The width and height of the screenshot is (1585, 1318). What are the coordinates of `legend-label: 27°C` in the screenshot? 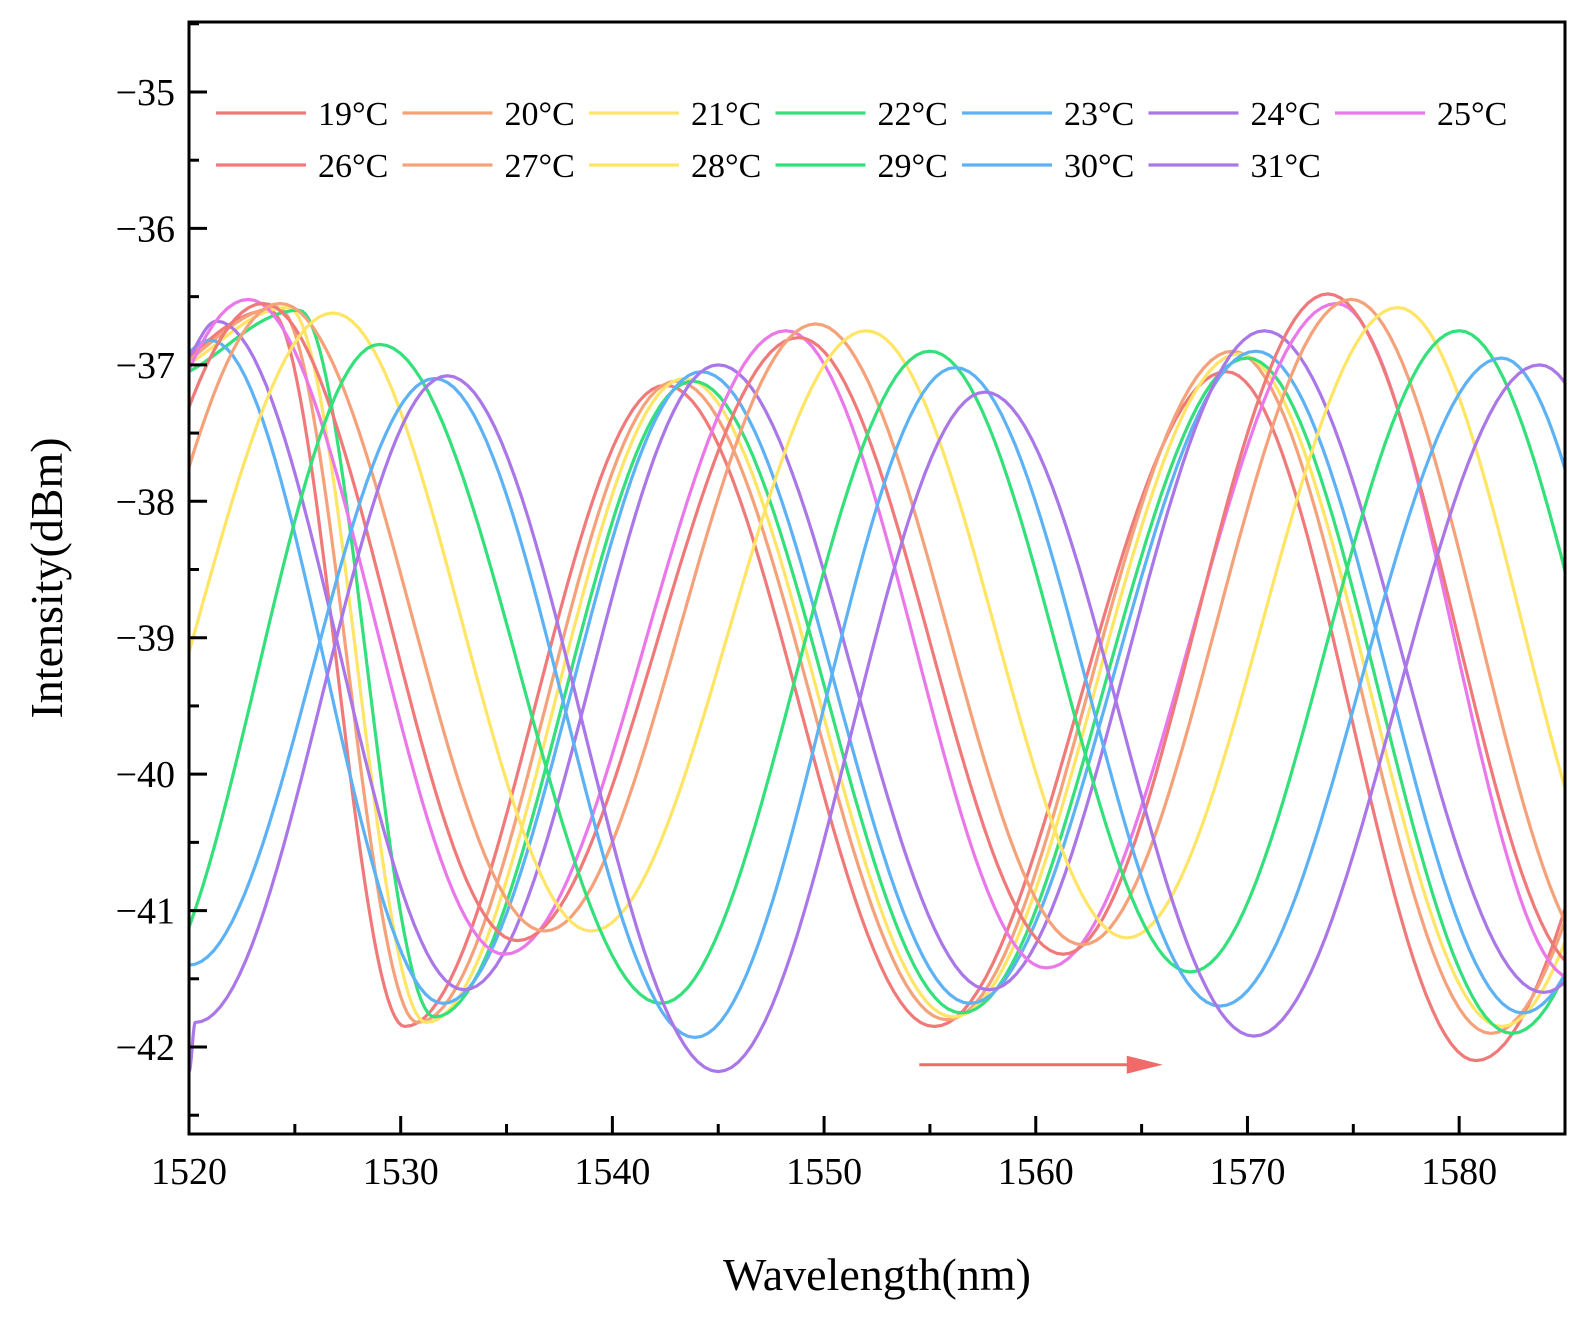 It's located at (540, 166).